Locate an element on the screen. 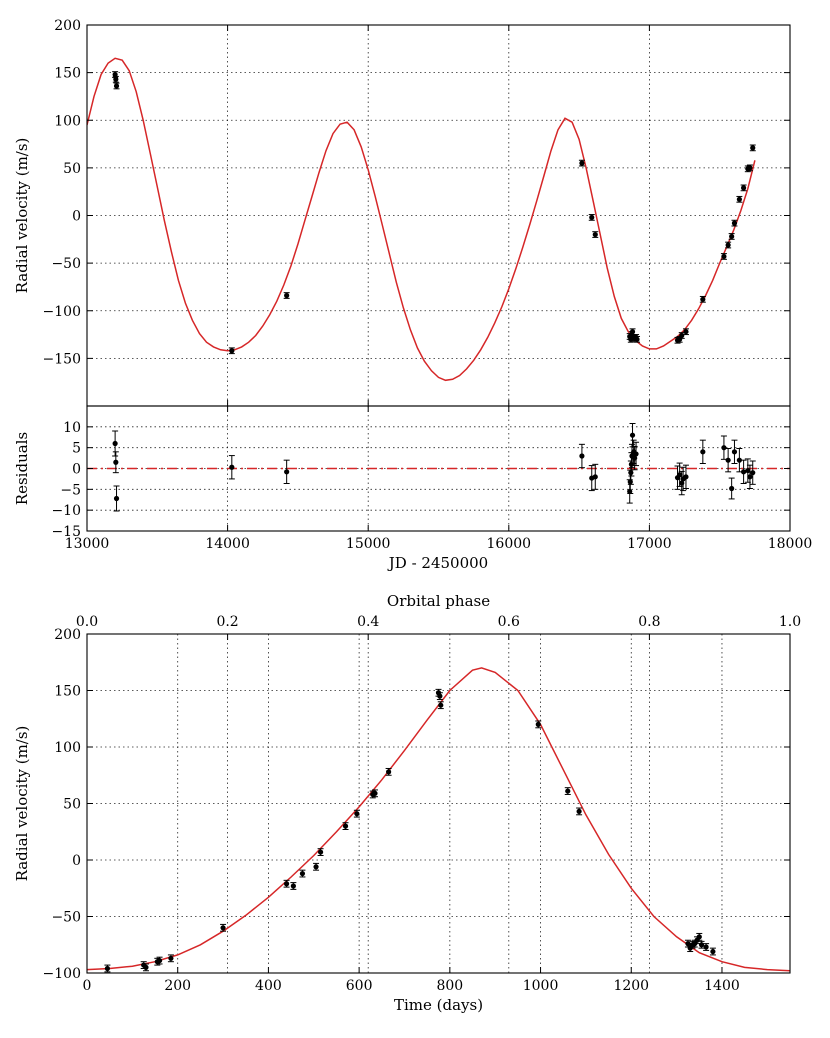 The height and width of the screenshot is (1038, 830). y-tick-label: 0 is located at coordinates (76, 217).